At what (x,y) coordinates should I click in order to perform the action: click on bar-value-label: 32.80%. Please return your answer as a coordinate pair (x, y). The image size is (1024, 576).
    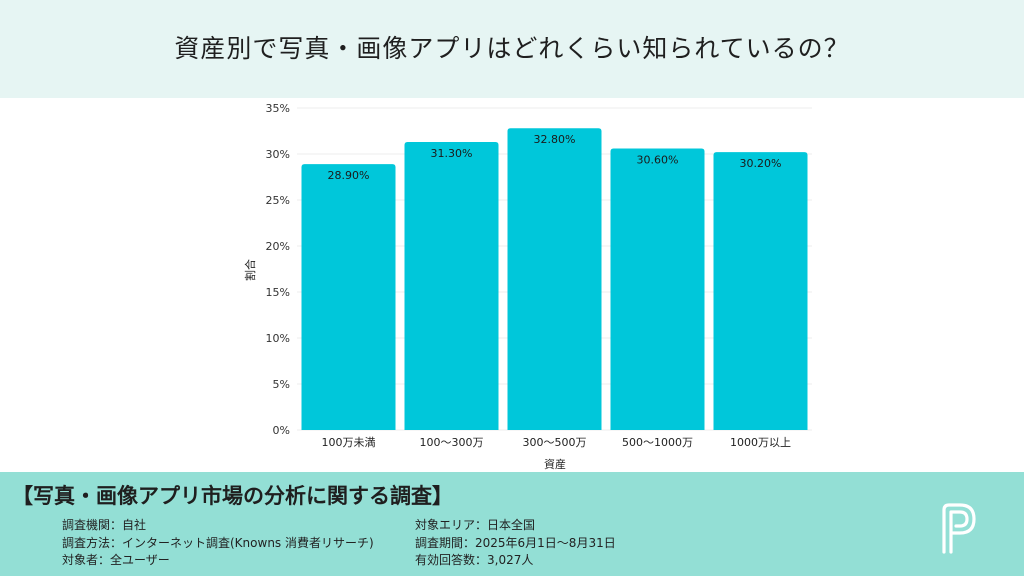
    Looking at the image, I should click on (555, 139).